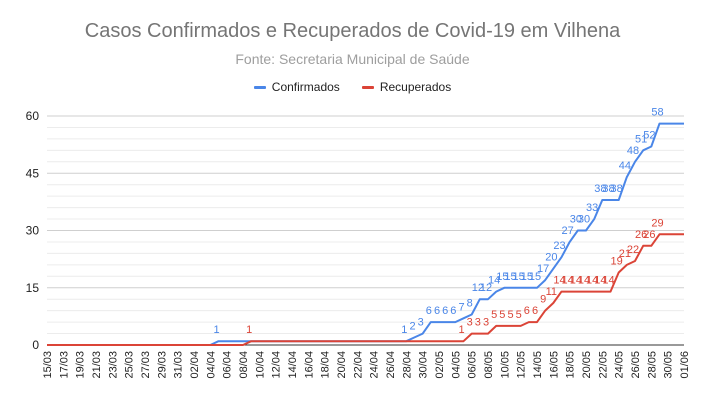 This screenshot has width=705, height=403. I want to click on legend-item-confirmados: Confirmados, so click(296, 87).